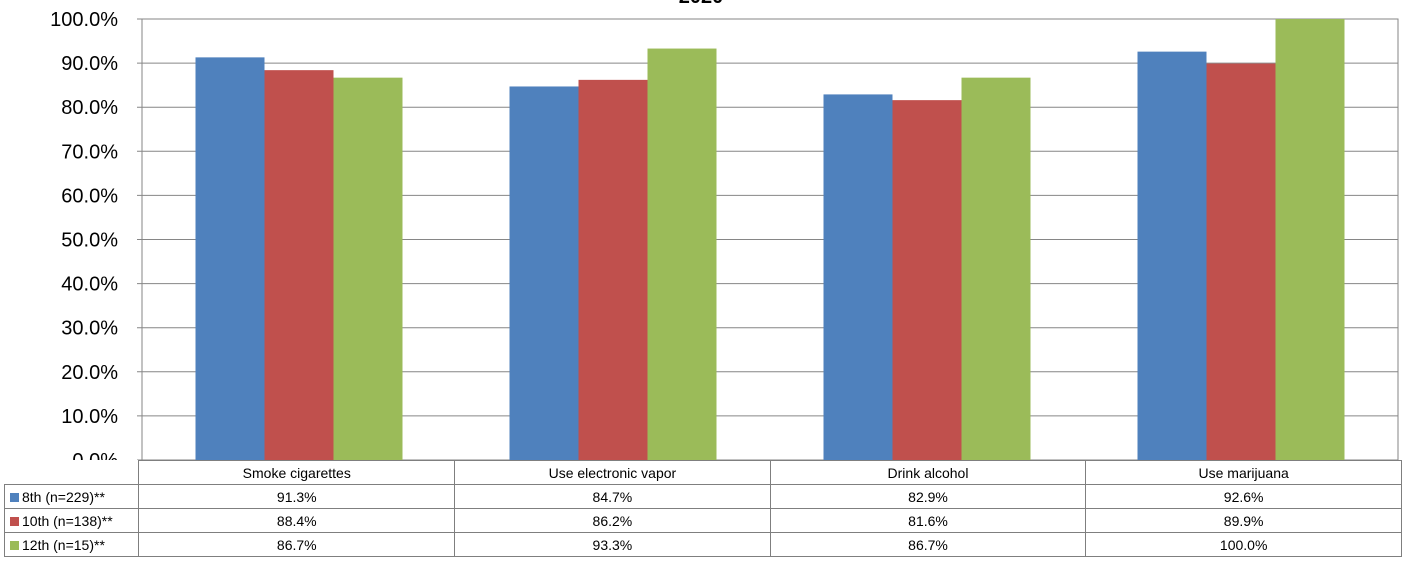  I want to click on series-label: 12th (n=15)**, so click(71, 544).